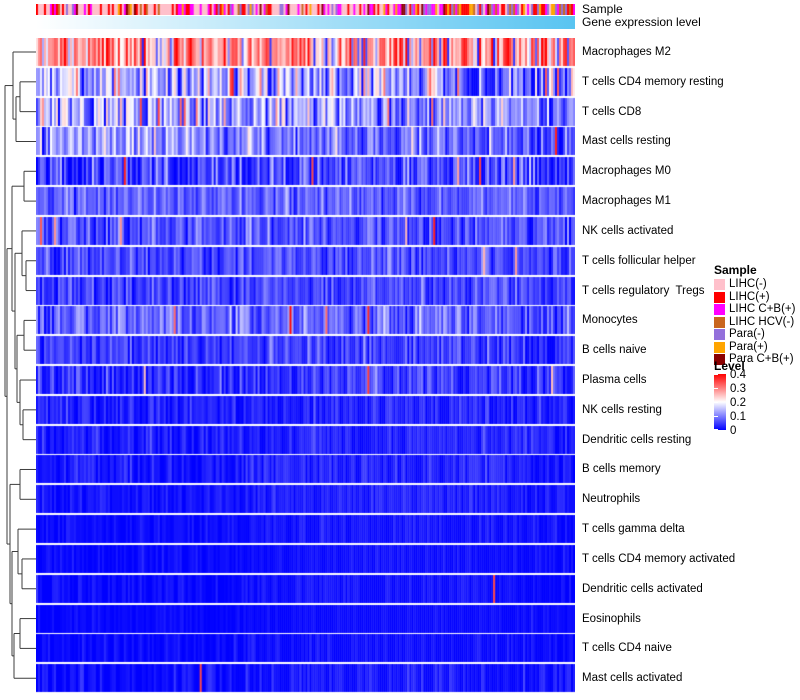 The image size is (800, 700). Describe the element at coordinates (748, 284) in the screenshot. I see `legend-label: LIHC(-)` at that location.